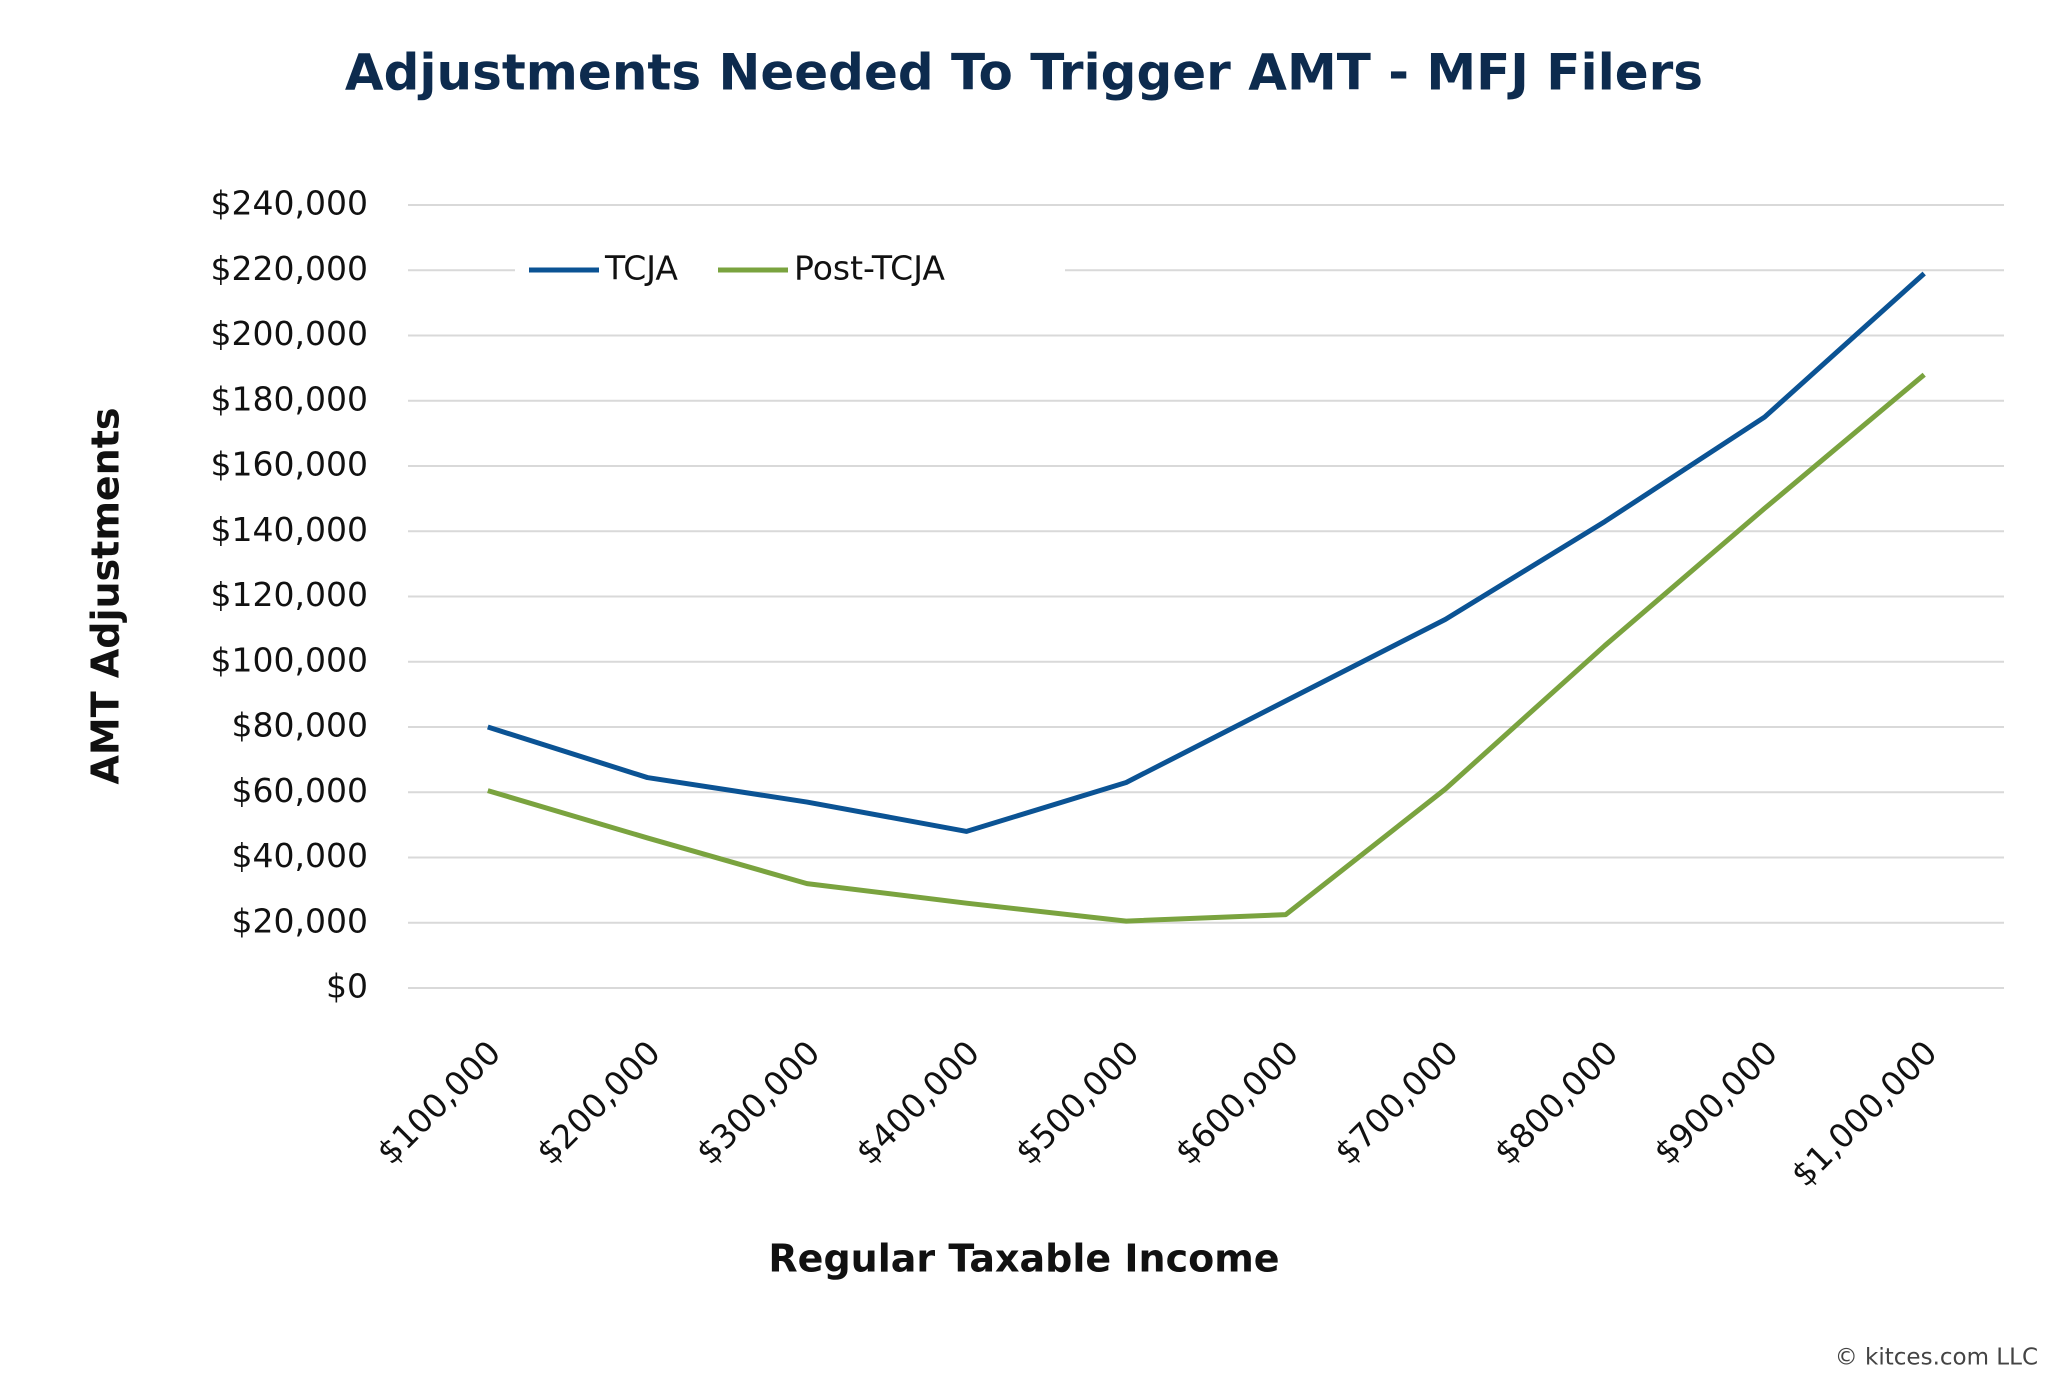  What do you see at coordinates (790, 270) in the screenshot?
I see `legend-background` at bounding box center [790, 270].